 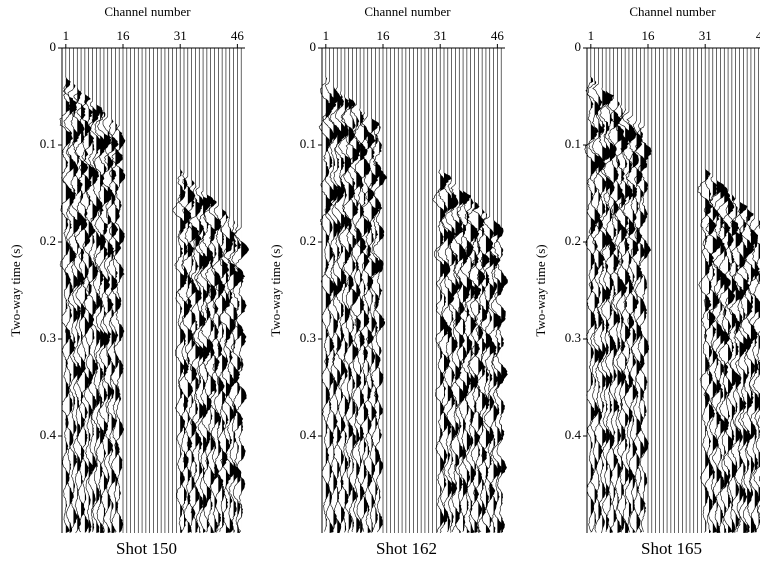 What do you see at coordinates (146, 548) in the screenshot?
I see `panel-title: Shot 150` at bounding box center [146, 548].